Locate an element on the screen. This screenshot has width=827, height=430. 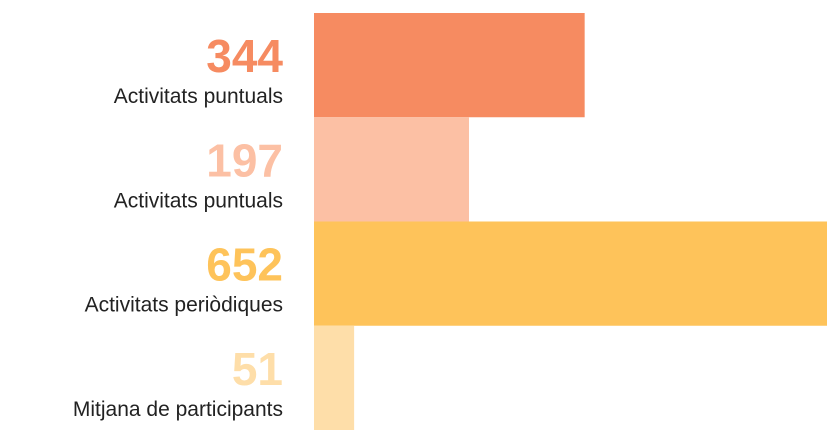
value-label: 197 is located at coordinates (244, 160).